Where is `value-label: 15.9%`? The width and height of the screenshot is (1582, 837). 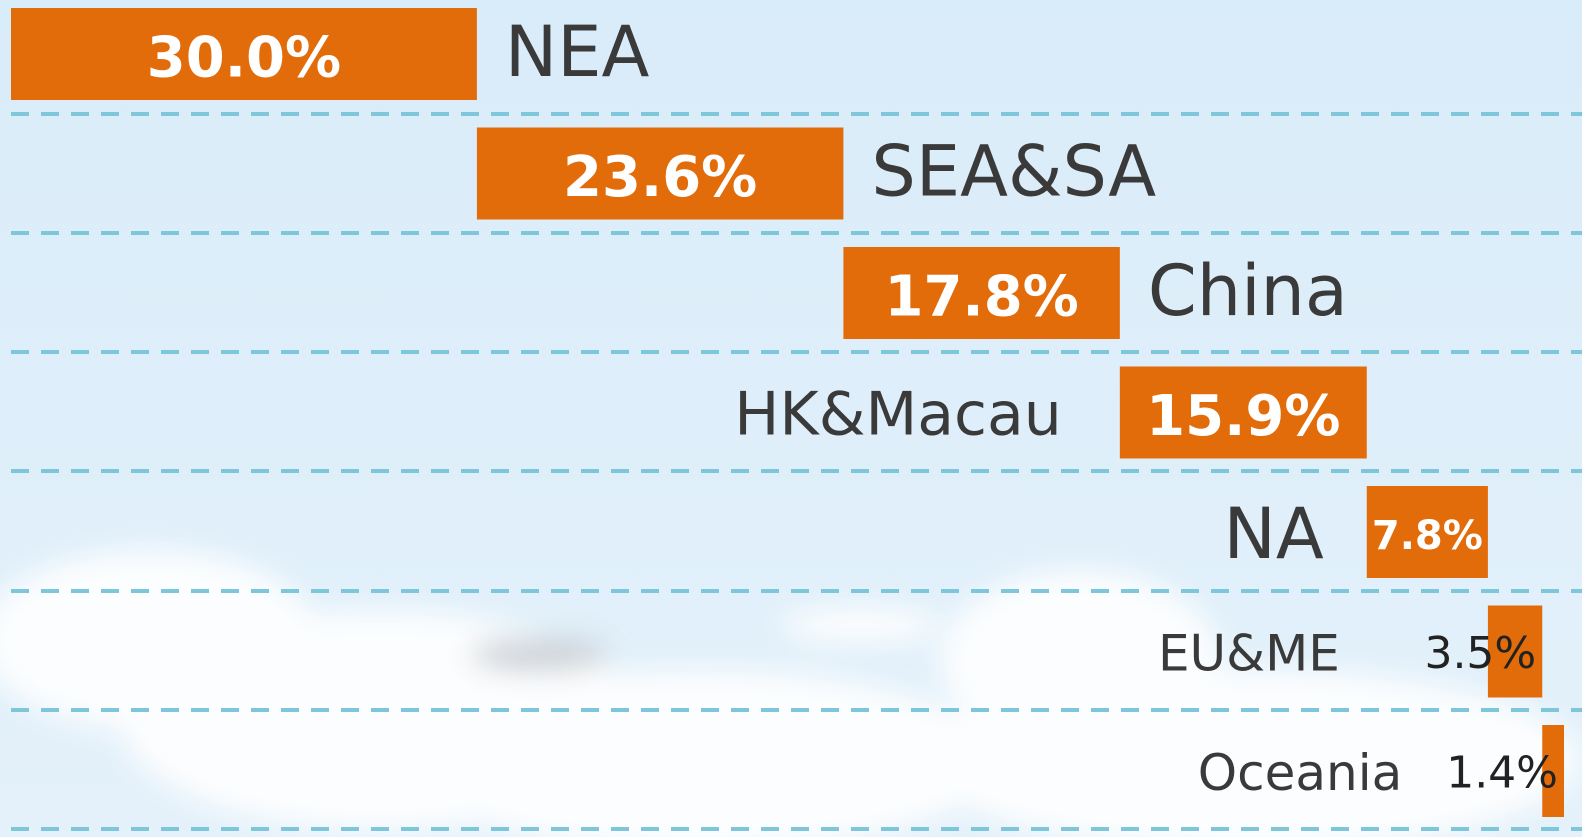 value-label: 15.9% is located at coordinates (1243, 416).